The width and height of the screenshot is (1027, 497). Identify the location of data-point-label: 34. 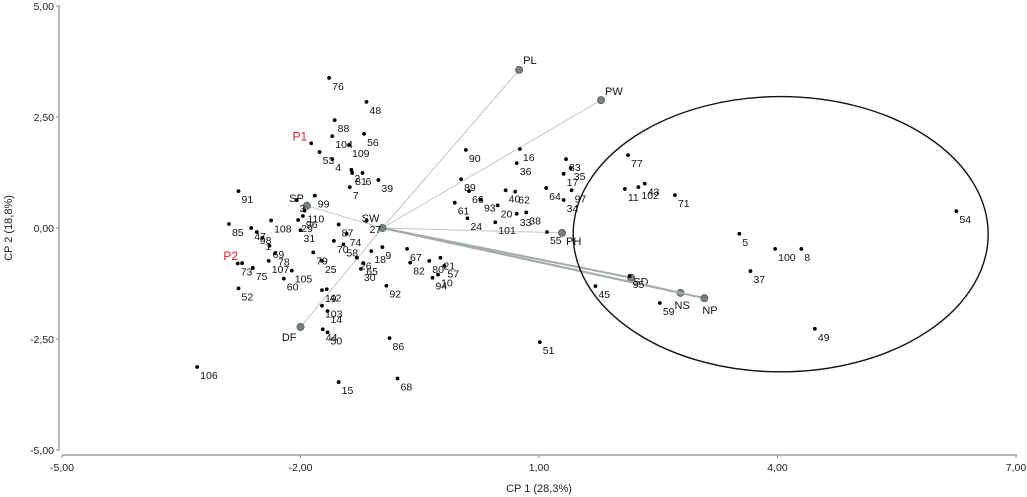
(573, 209).